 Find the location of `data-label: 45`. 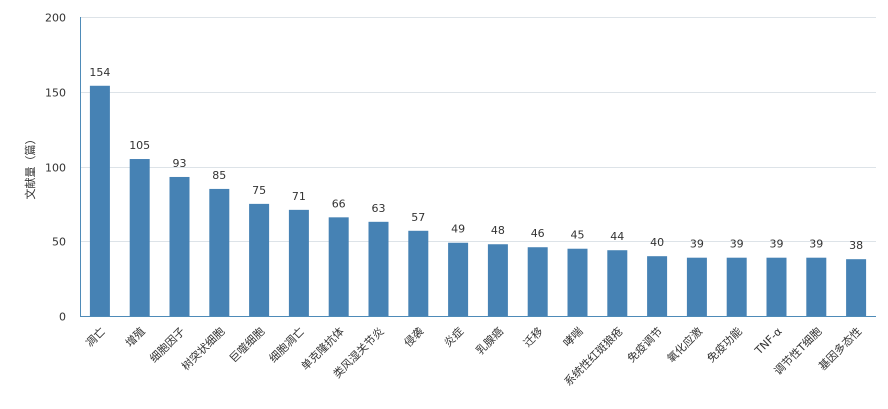

data-label: 45 is located at coordinates (578, 235).